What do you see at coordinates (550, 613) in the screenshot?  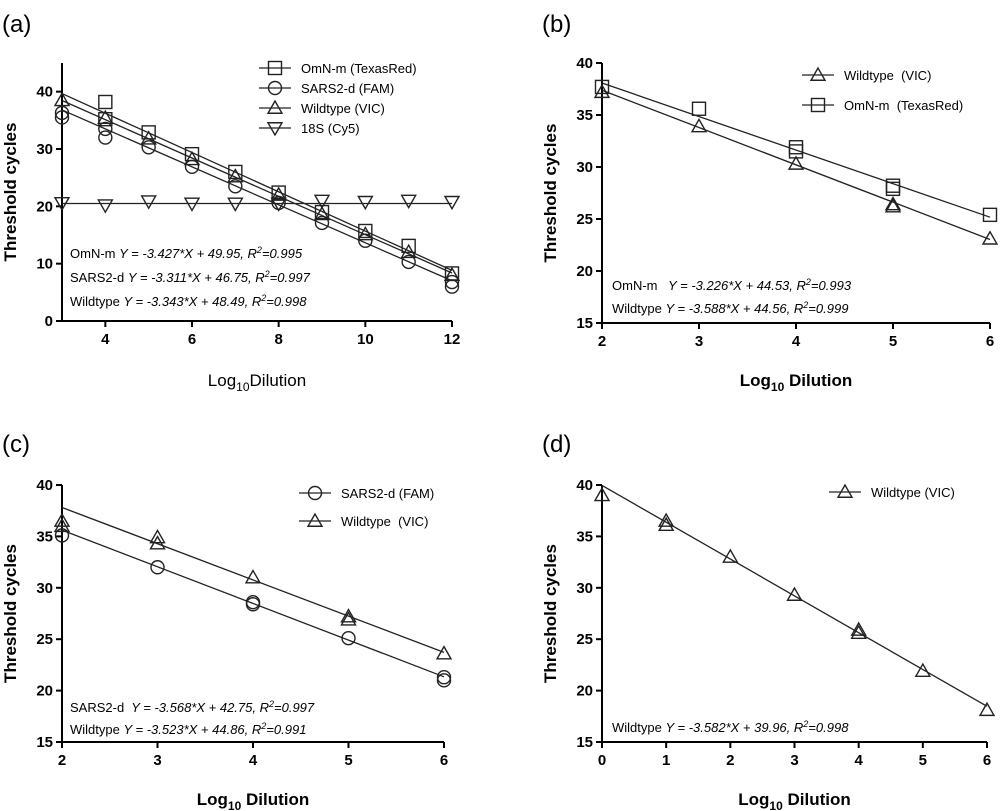 I see `y-axis-title: Threshold cycles` at bounding box center [550, 613].